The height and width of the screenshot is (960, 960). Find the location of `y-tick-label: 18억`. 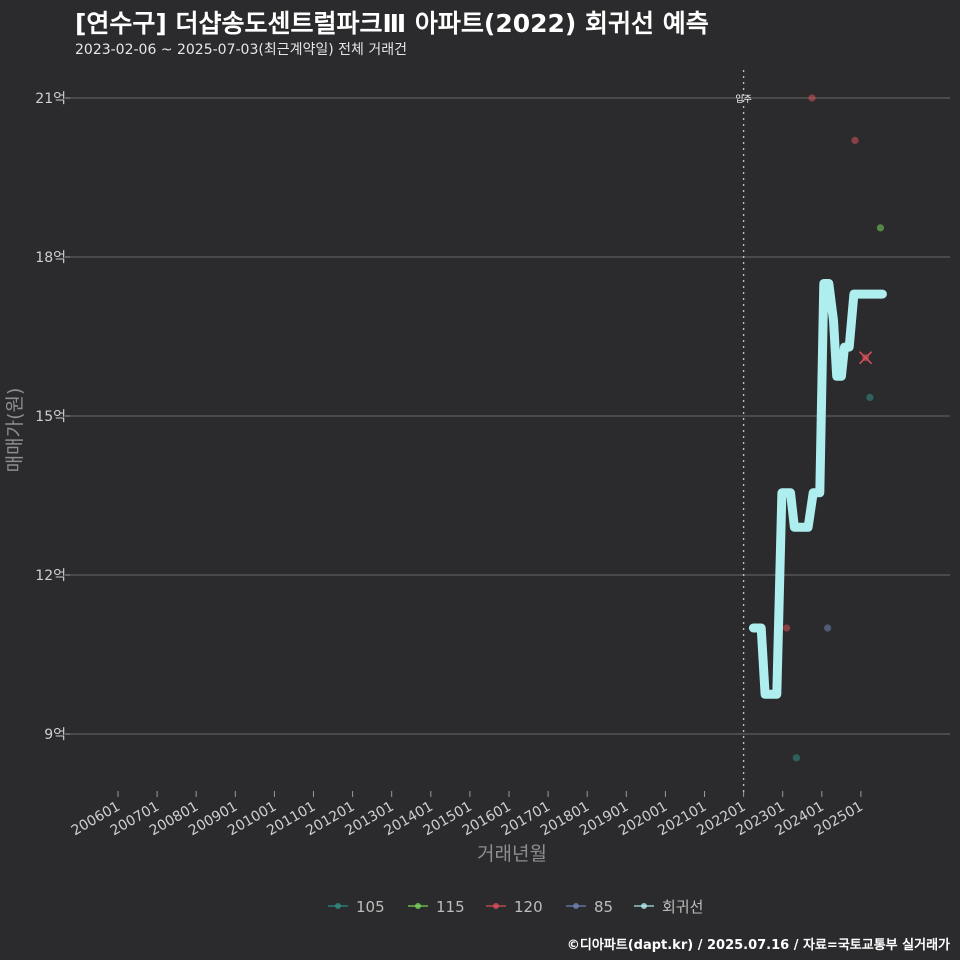

y-tick-label: 18억 is located at coordinates (50, 258).